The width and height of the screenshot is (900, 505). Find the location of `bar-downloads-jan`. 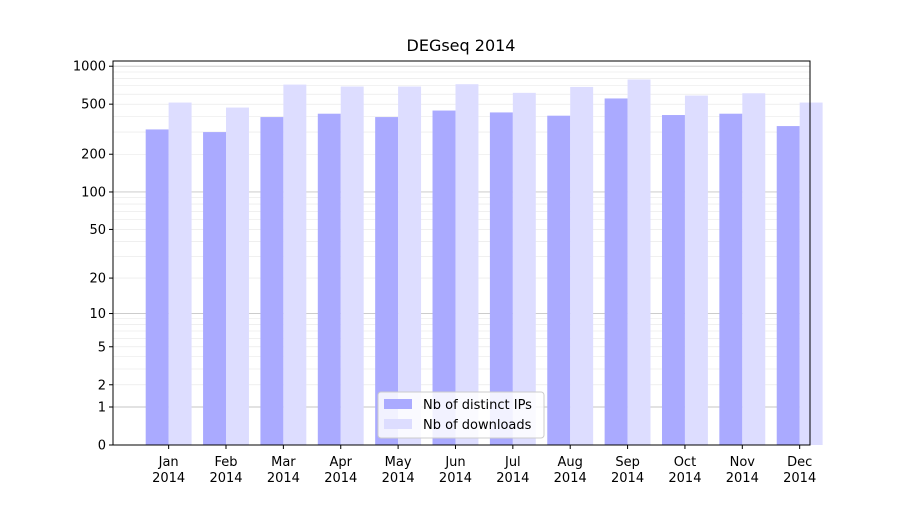

bar-downloads-jan is located at coordinates (180, 274).